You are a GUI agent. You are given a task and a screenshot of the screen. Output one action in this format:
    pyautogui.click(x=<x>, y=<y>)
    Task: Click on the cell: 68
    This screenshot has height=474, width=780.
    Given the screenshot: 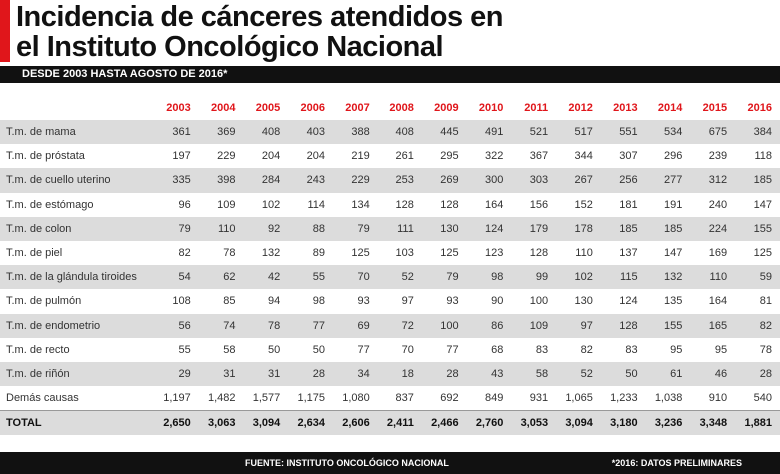 What is the action you would take?
    pyautogui.click(x=497, y=349)
    